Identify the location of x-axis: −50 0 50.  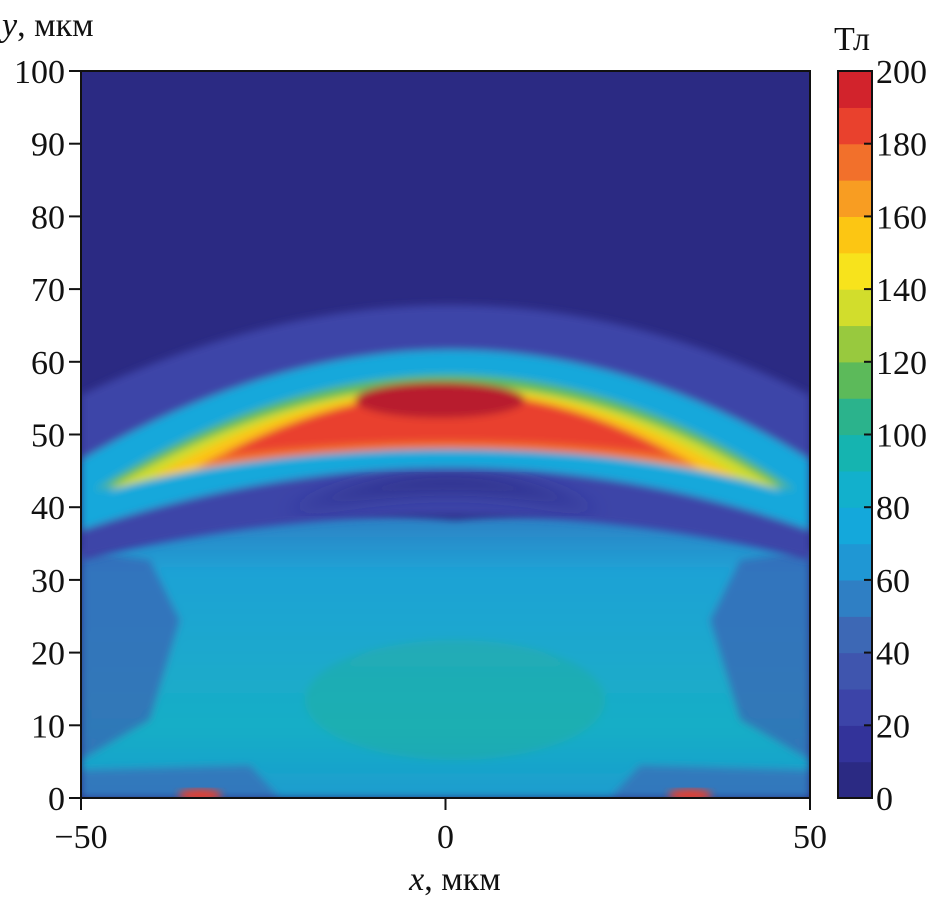
(440, 827).